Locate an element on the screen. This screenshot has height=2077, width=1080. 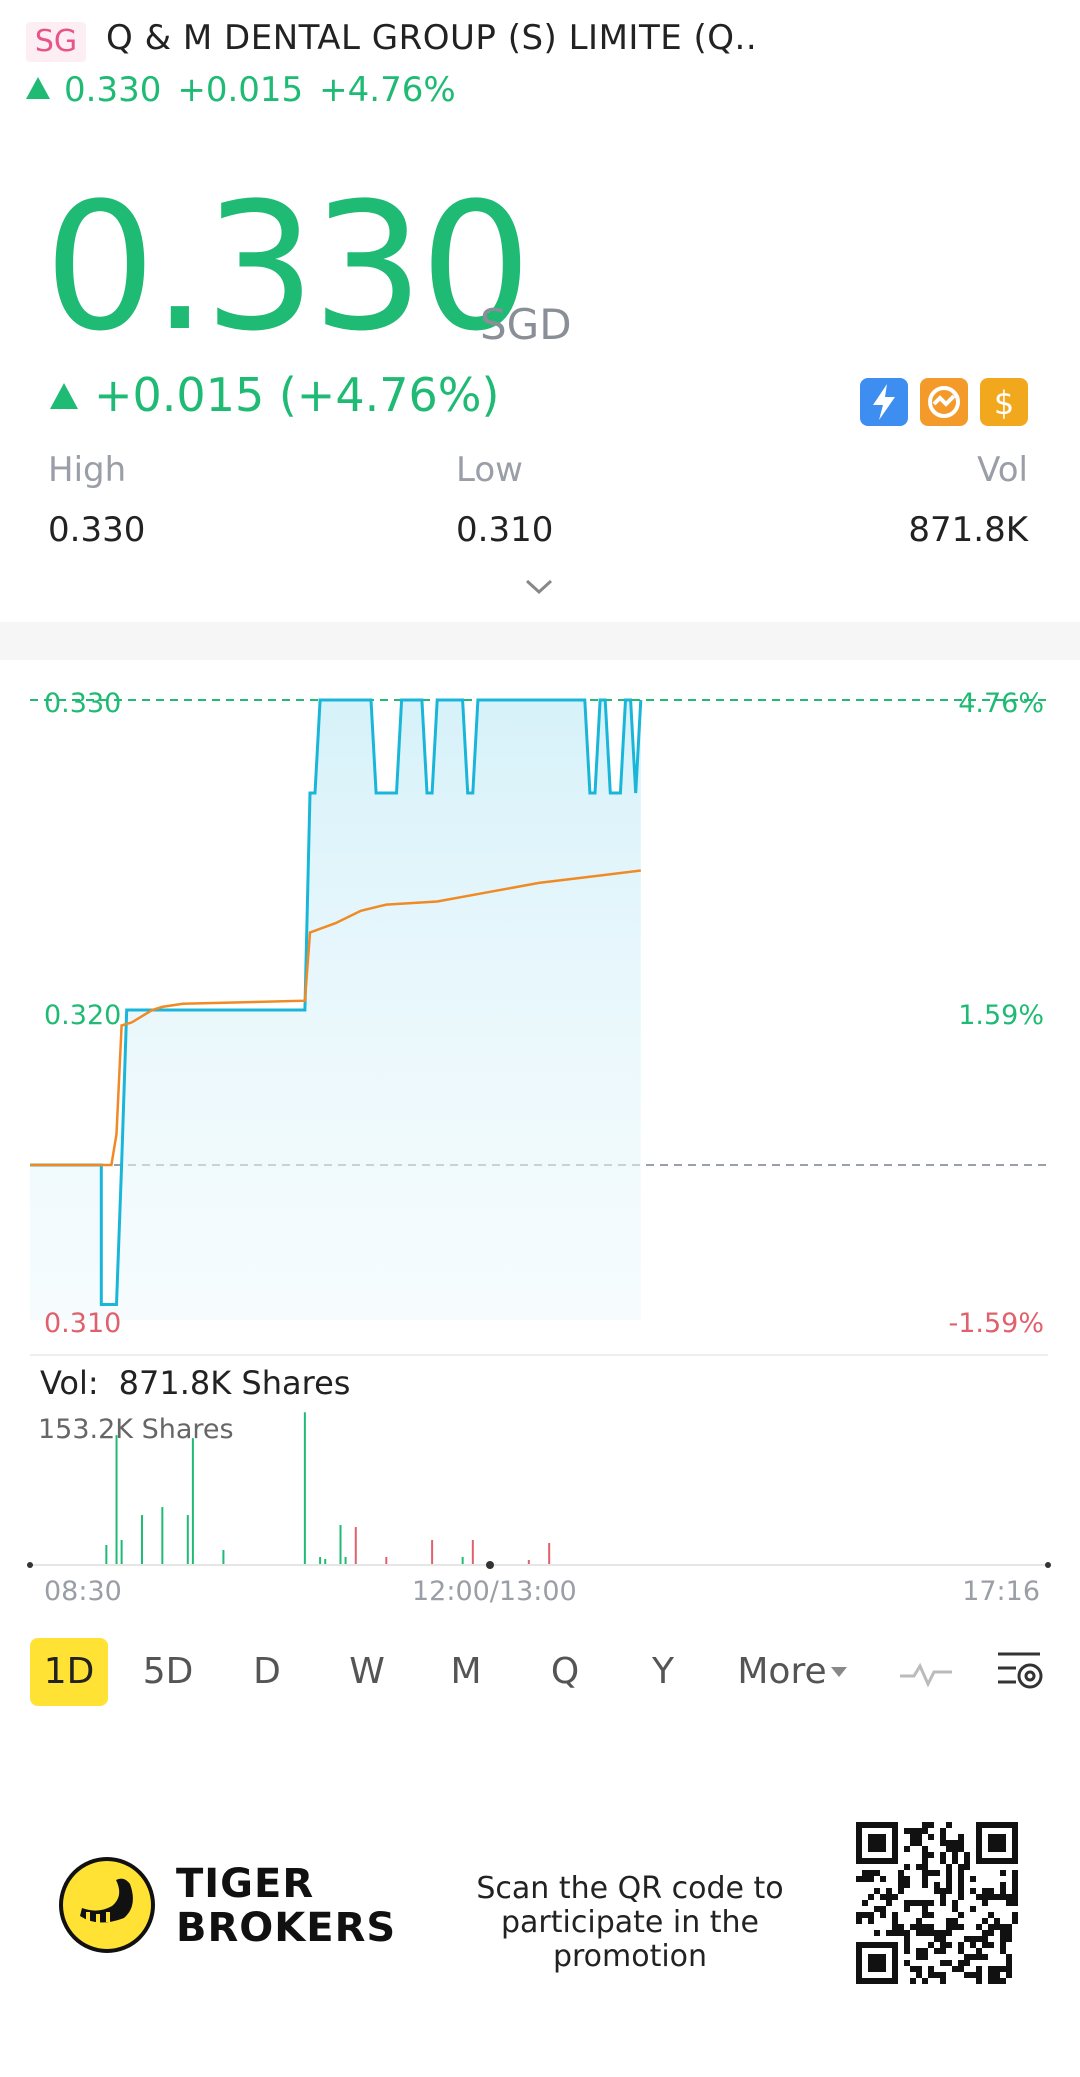
header-change-pct: +4.76% is located at coordinates (387, 90).